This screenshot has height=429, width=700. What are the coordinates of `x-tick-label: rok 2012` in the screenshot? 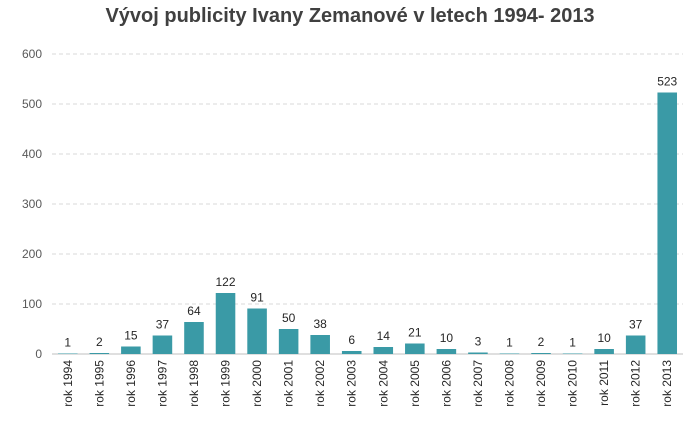 It's located at (636, 383).